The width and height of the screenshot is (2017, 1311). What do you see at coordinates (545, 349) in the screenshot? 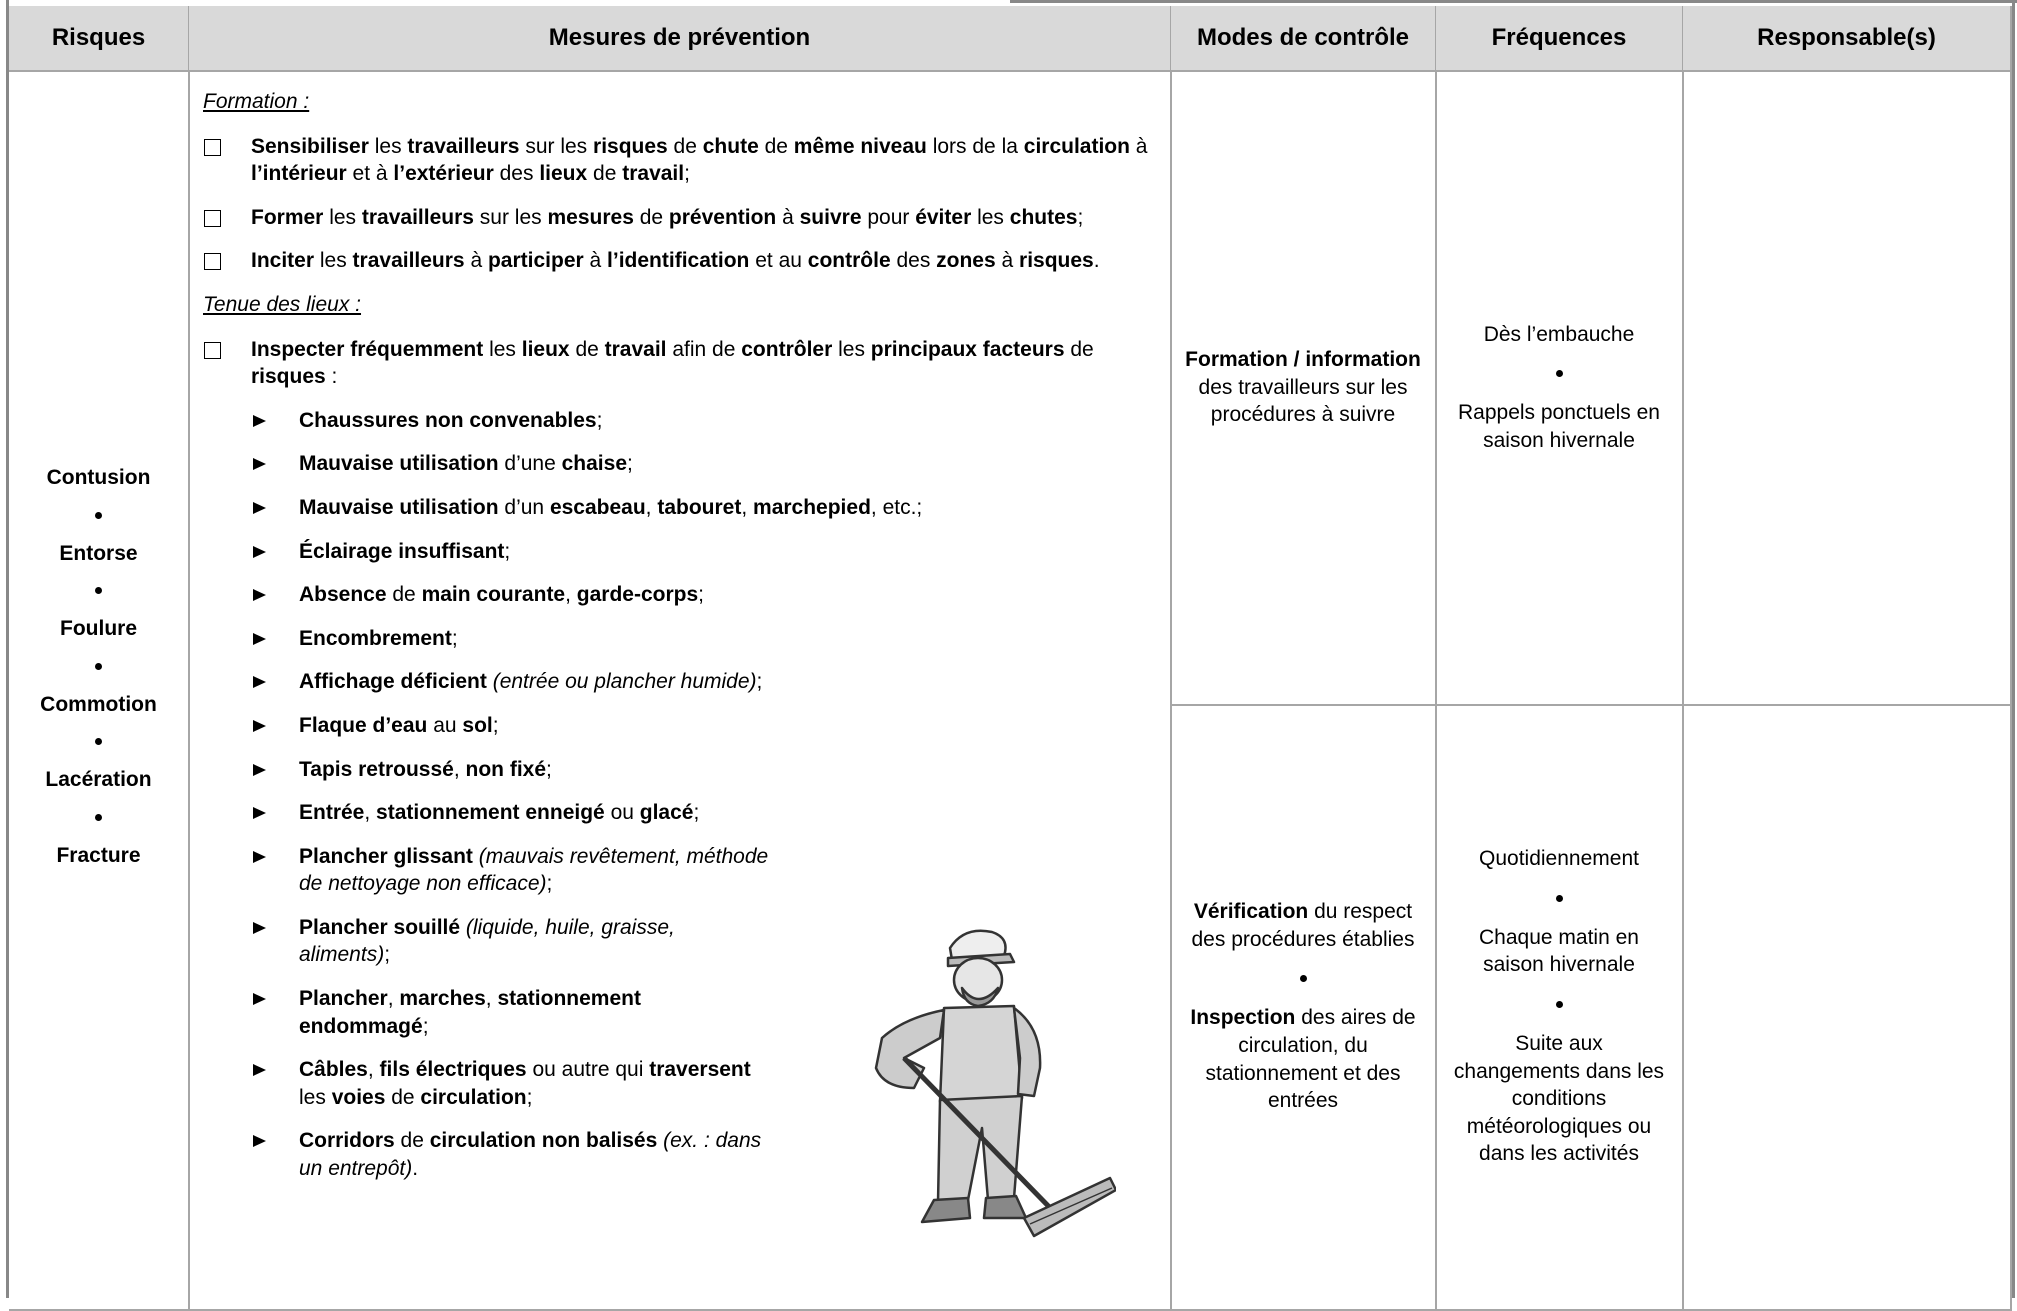
I see `text-run: lieux` at bounding box center [545, 349].